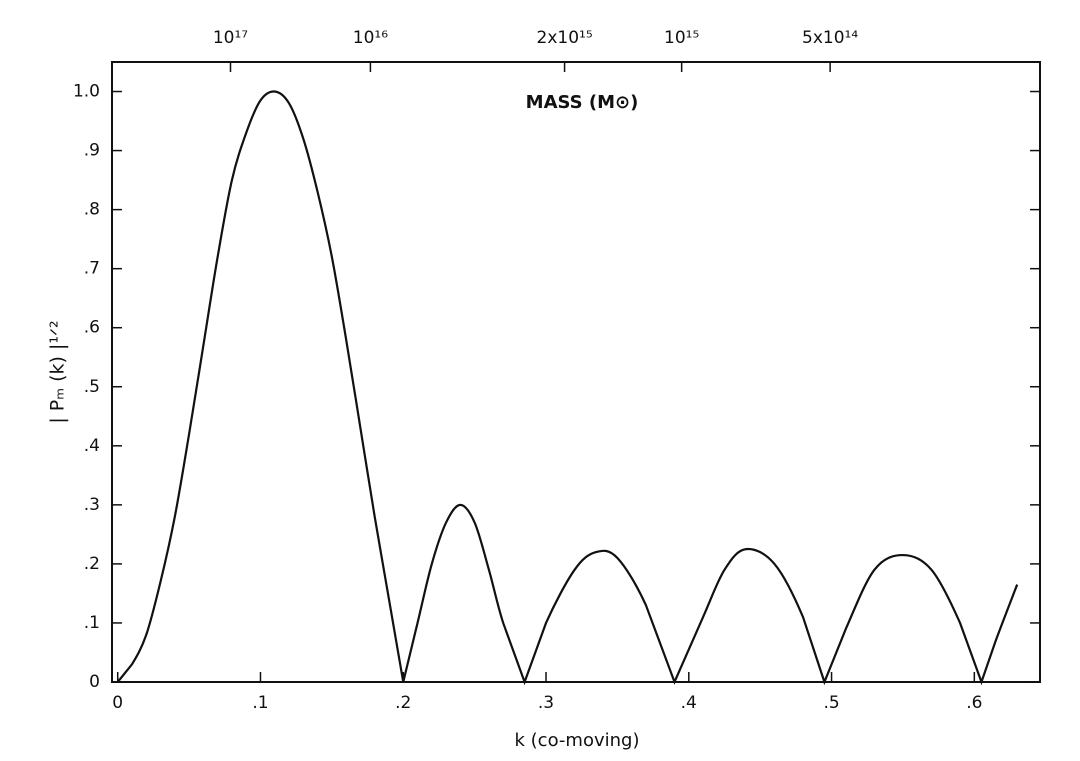 This screenshot has width=1080, height=761. I want to click on y-tick-label: .4, so click(92, 446).